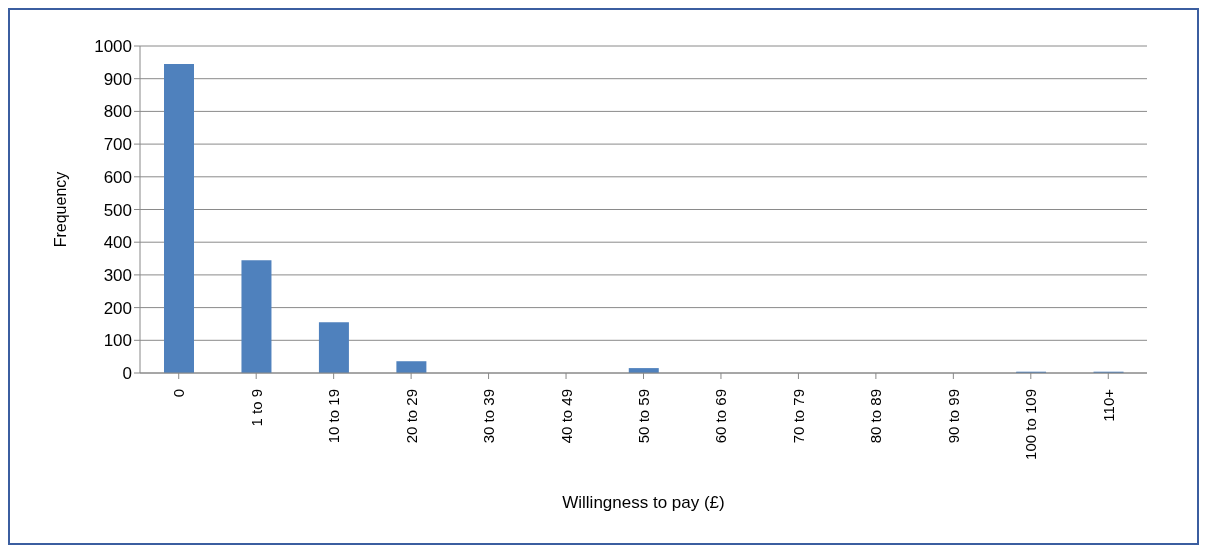 This screenshot has width=1205, height=551. Describe the element at coordinates (953, 416) in the screenshot. I see `x-tick-label: 90 to 99` at that location.